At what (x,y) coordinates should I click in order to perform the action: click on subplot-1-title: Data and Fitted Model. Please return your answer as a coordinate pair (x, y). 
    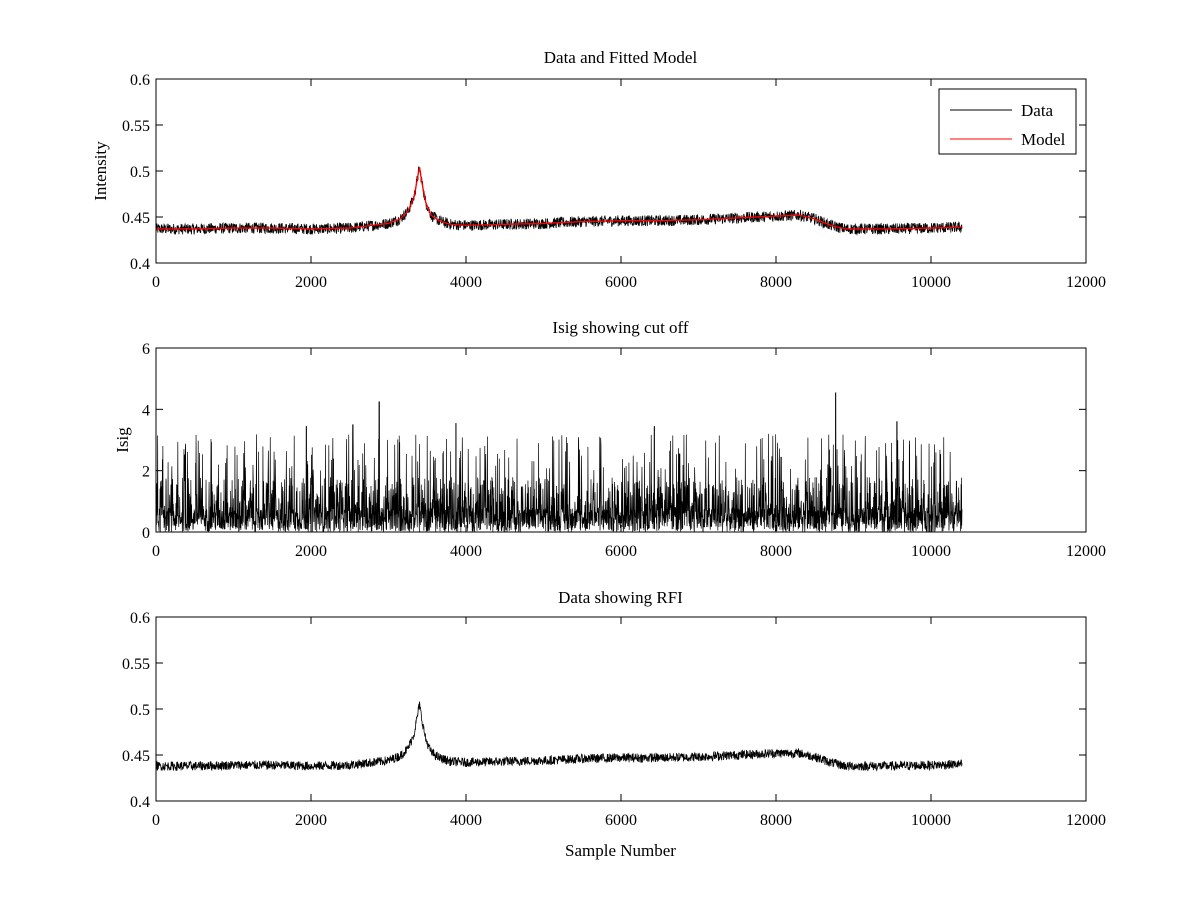
    Looking at the image, I should click on (621, 57).